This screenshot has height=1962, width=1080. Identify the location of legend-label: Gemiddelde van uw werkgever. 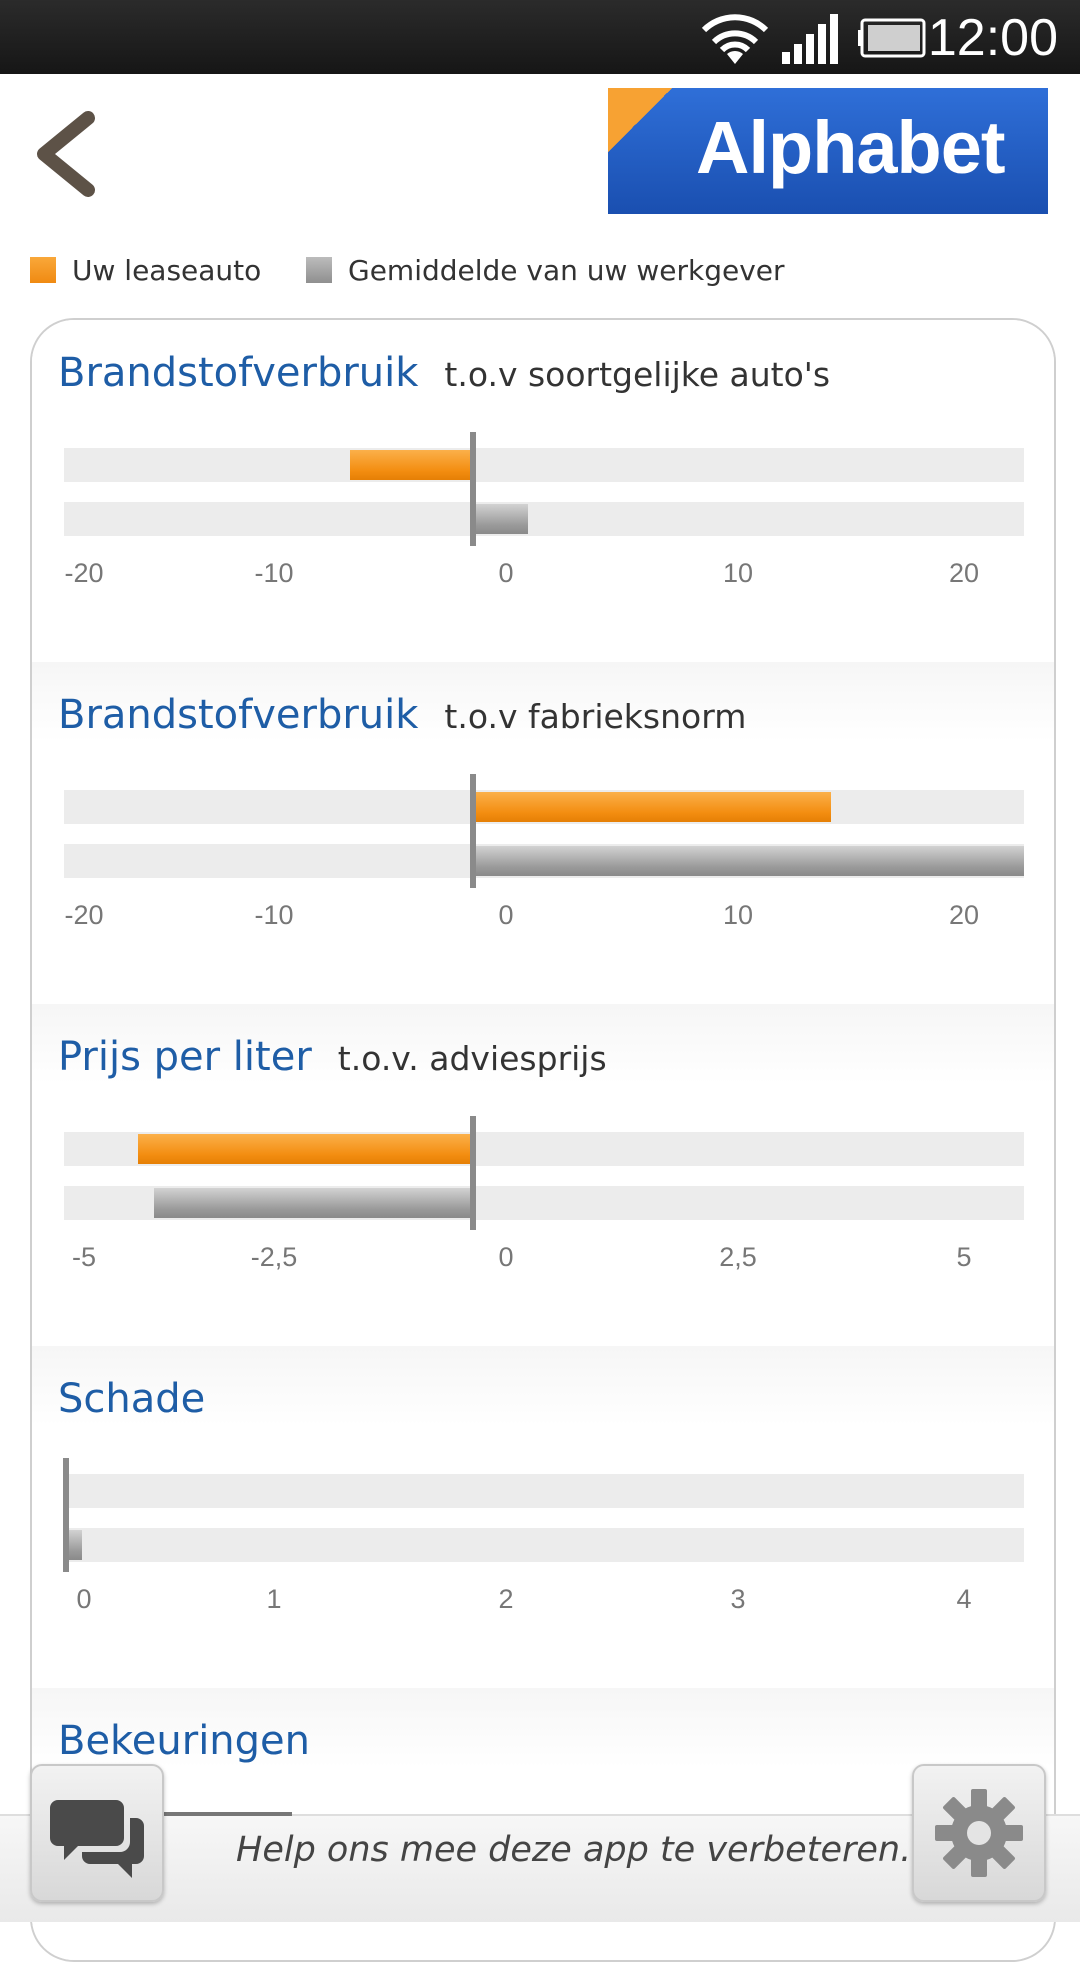
(566, 270).